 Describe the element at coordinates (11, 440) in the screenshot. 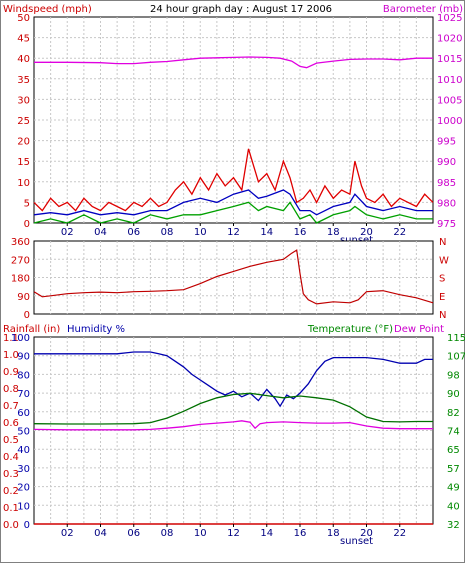

I see `rainfall-tick-label: 0.5` at that location.